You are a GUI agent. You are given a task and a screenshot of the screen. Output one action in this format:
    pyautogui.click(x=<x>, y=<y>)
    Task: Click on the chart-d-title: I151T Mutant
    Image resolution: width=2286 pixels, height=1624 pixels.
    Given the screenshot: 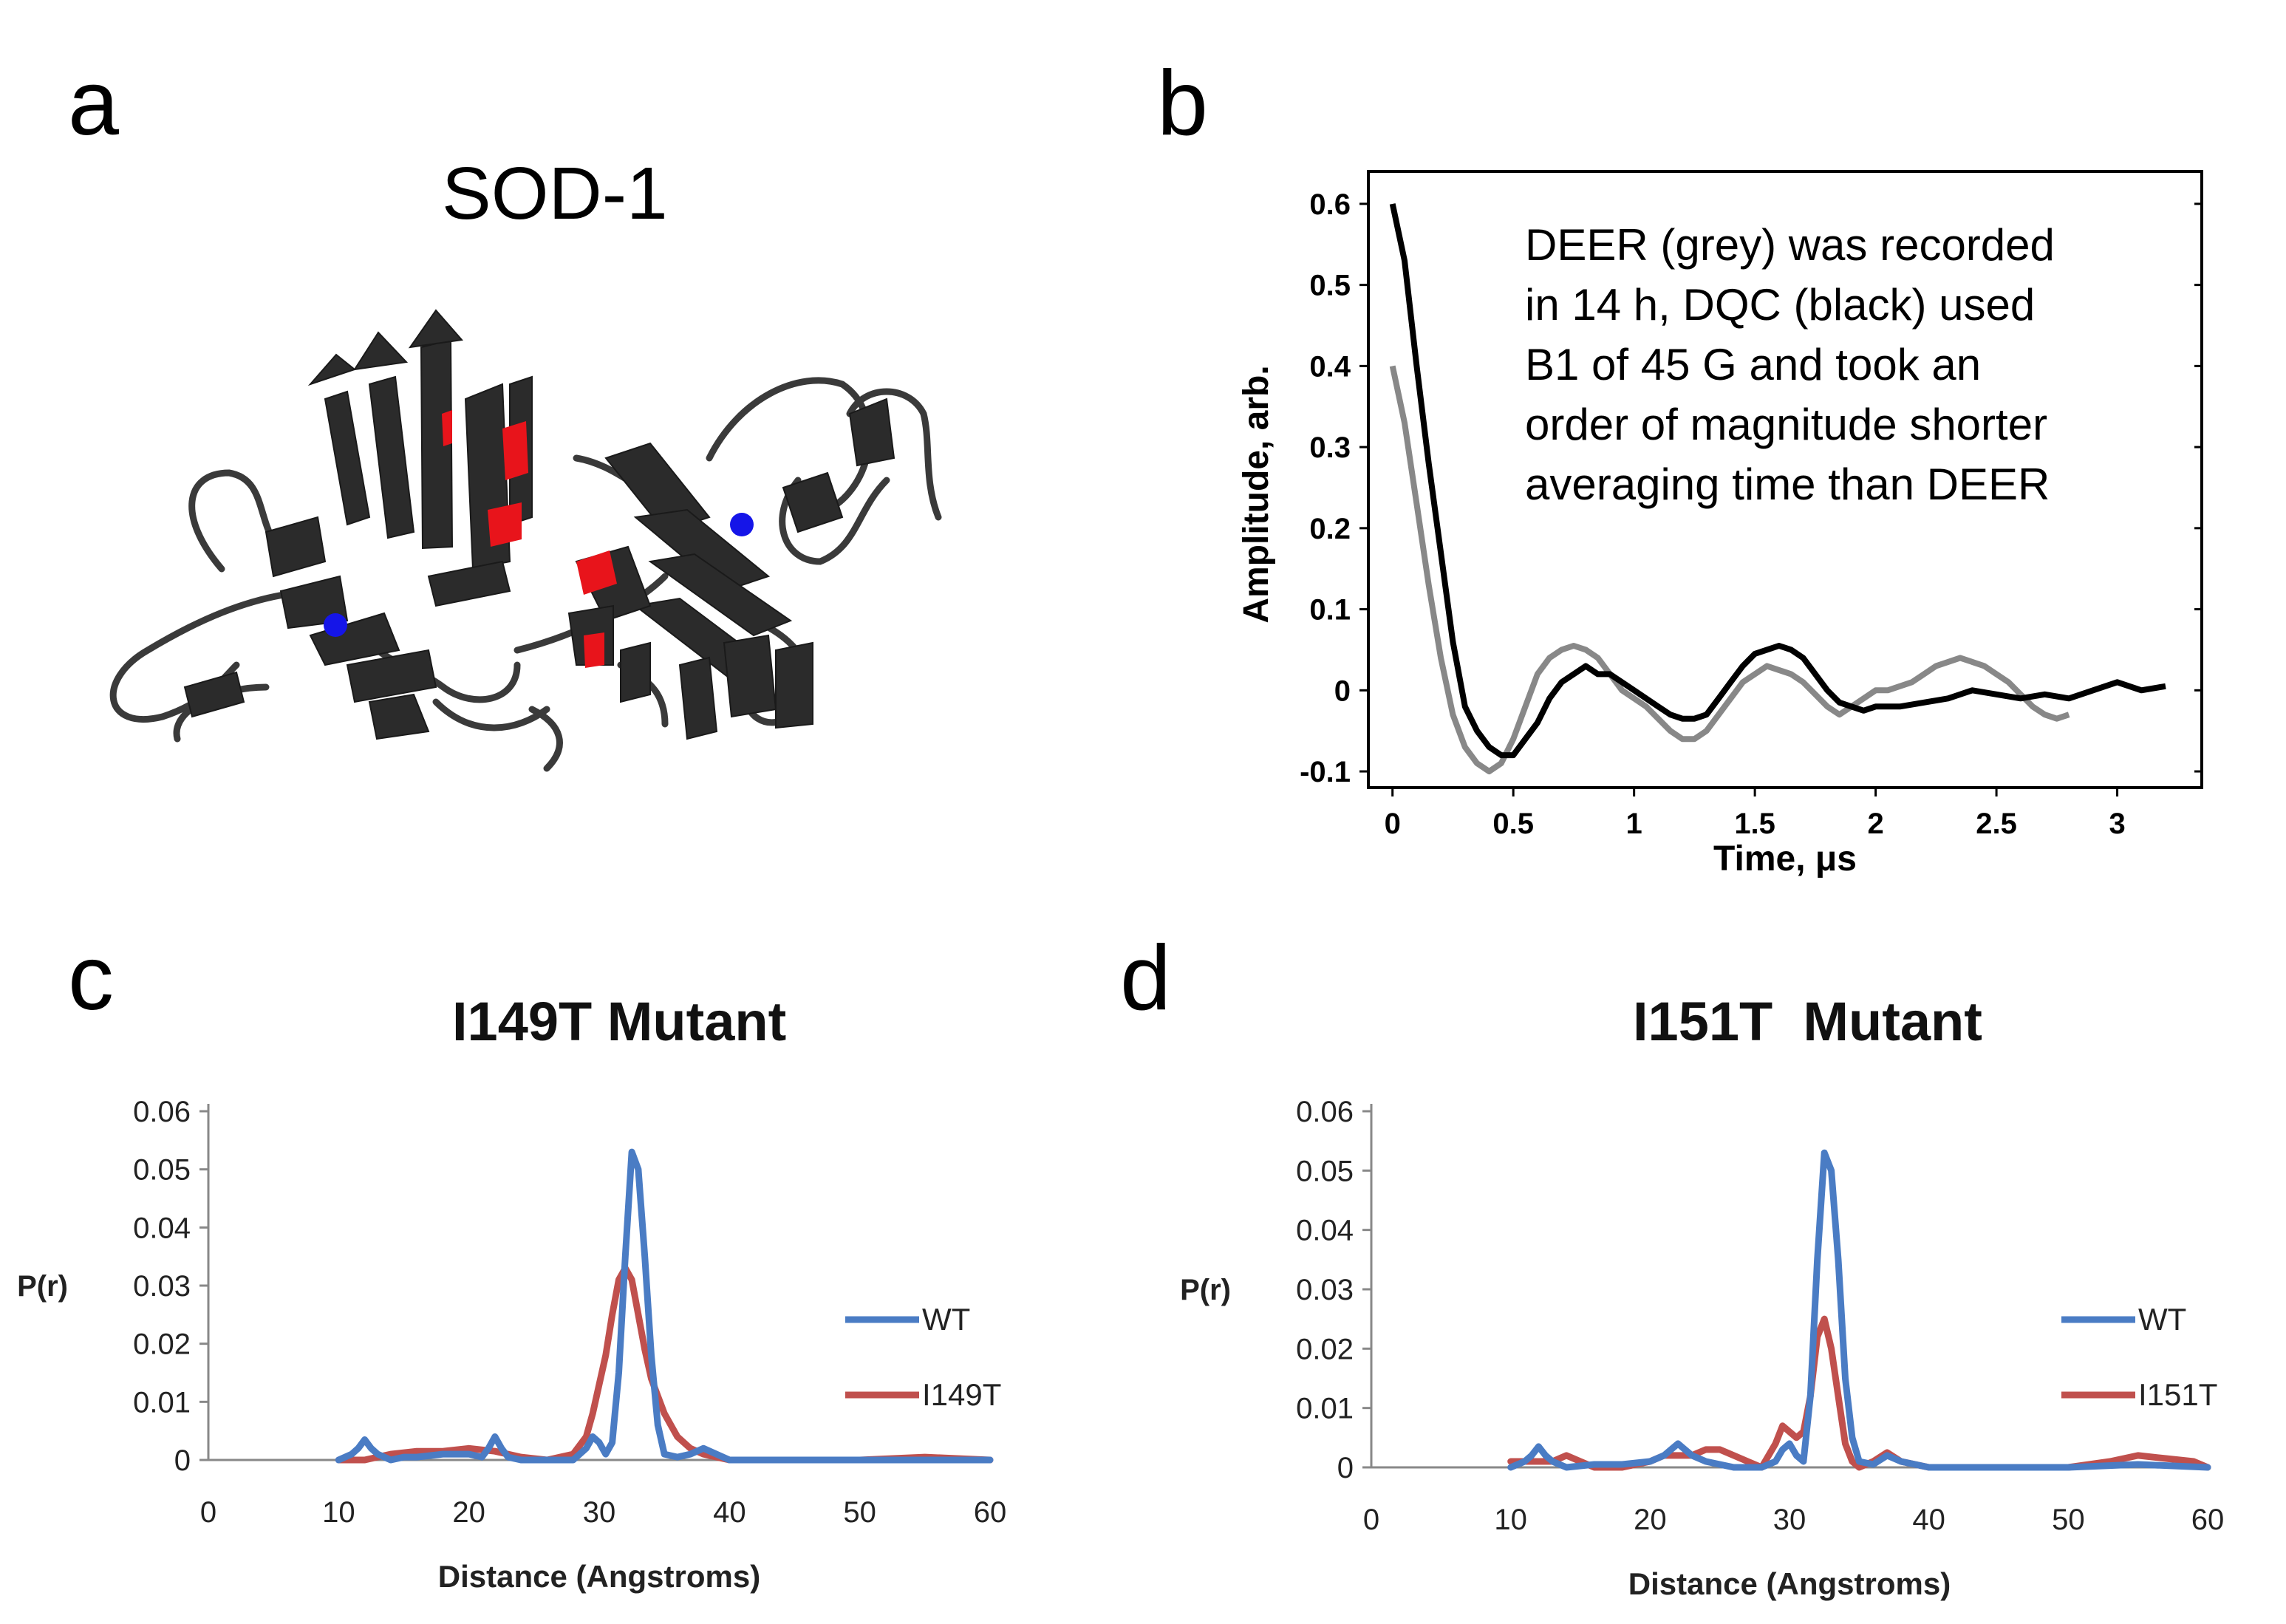 What is the action you would take?
    pyautogui.click(x=1807, y=1021)
    